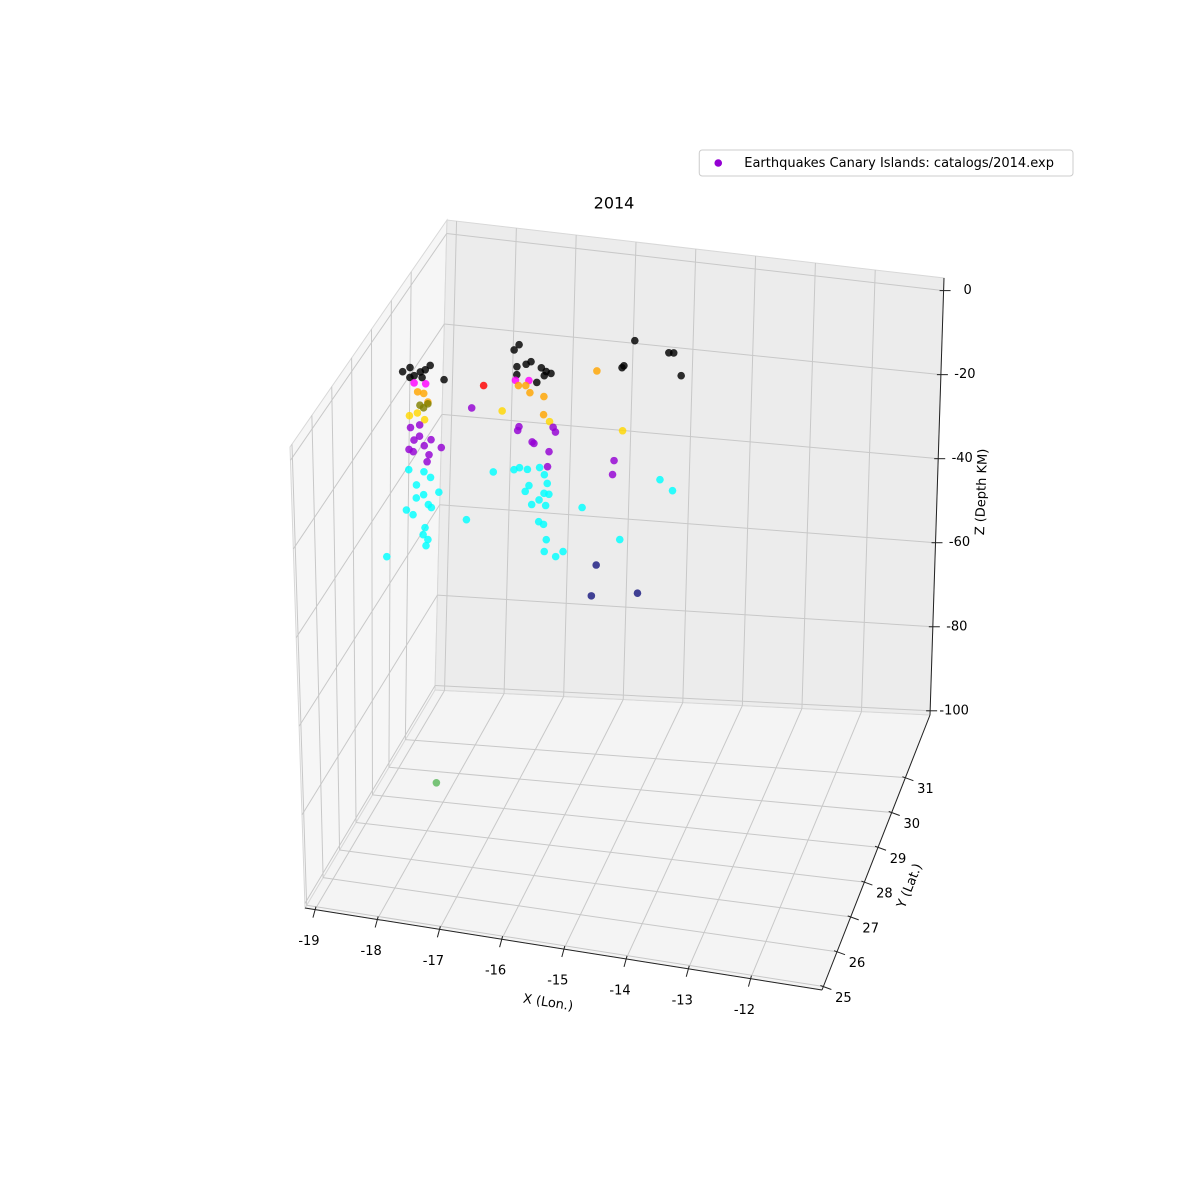 Image resolution: width=1200 pixels, height=1200 pixels. I want to click on x-tick-label: -14, so click(619, 990).